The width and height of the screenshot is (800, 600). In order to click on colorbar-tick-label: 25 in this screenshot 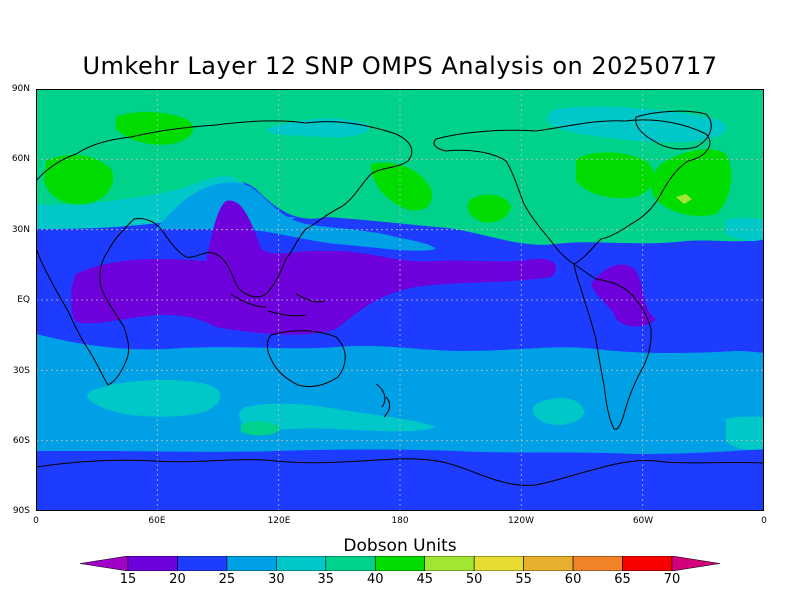, I will do `click(227, 579)`.